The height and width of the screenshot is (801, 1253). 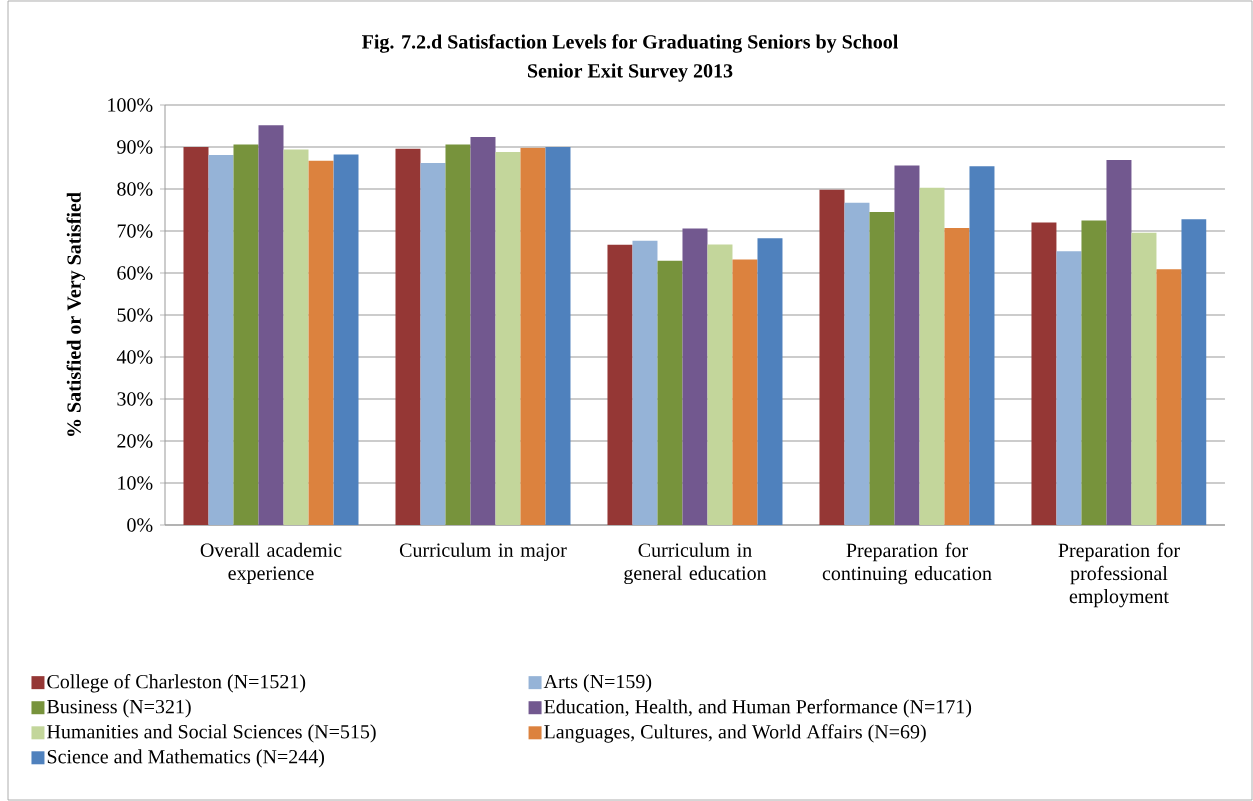 What do you see at coordinates (758, 708) in the screenshot?
I see `legend-label: Education, Health, and Human Performance (N=171)` at bounding box center [758, 708].